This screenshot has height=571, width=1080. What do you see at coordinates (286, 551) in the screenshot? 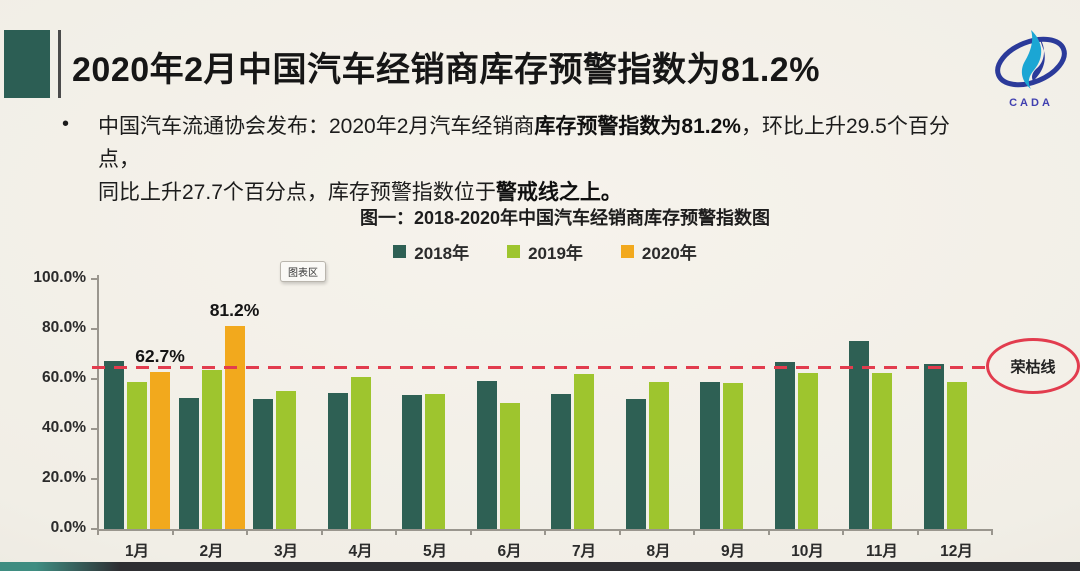
I see `x-tick-label: 3月` at bounding box center [286, 551].